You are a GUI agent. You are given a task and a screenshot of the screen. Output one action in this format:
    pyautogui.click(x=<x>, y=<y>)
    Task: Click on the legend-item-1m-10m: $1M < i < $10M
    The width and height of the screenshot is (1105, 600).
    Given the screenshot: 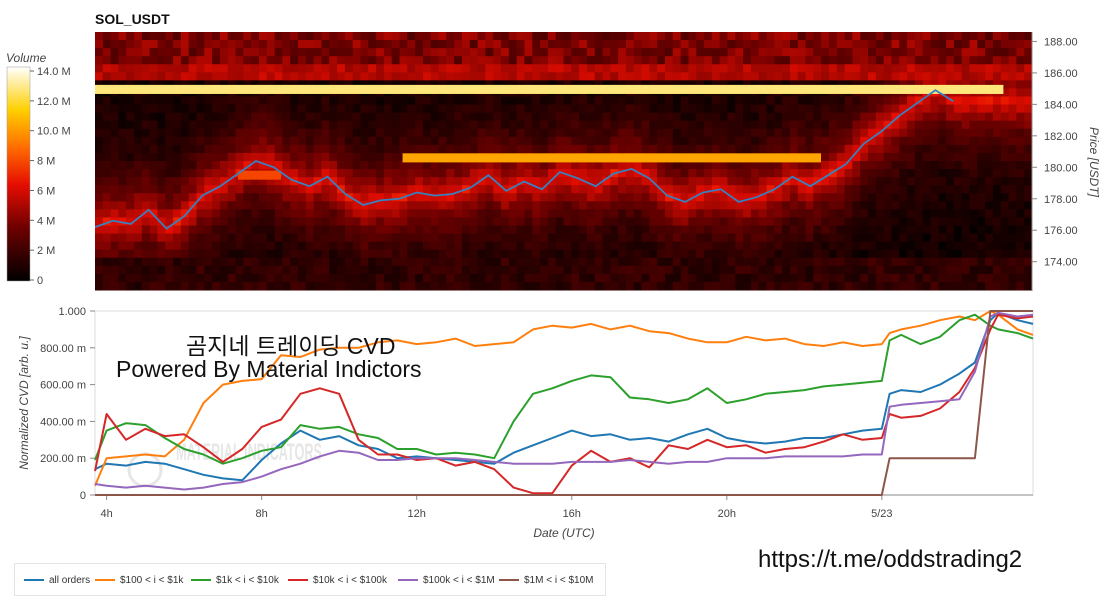 What is the action you would take?
    pyautogui.click(x=546, y=580)
    